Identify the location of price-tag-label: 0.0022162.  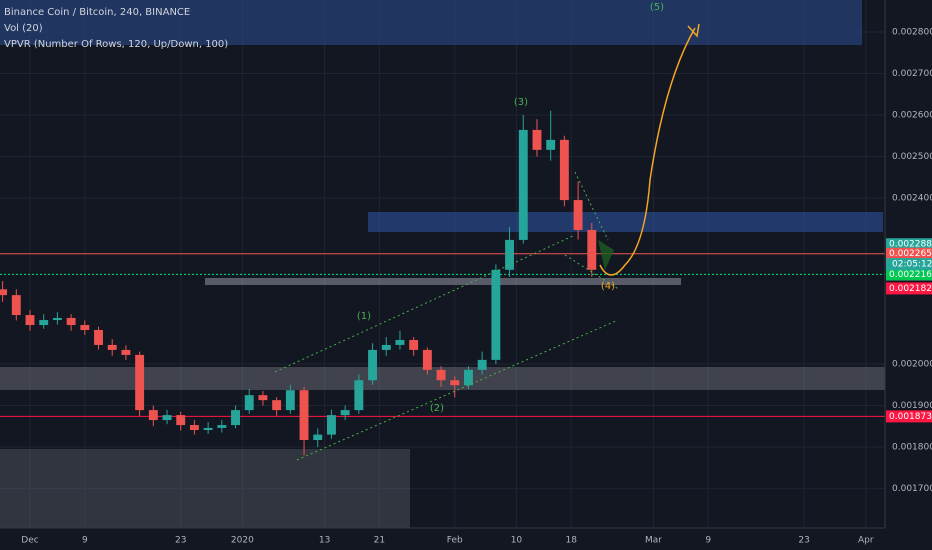
(910, 275).